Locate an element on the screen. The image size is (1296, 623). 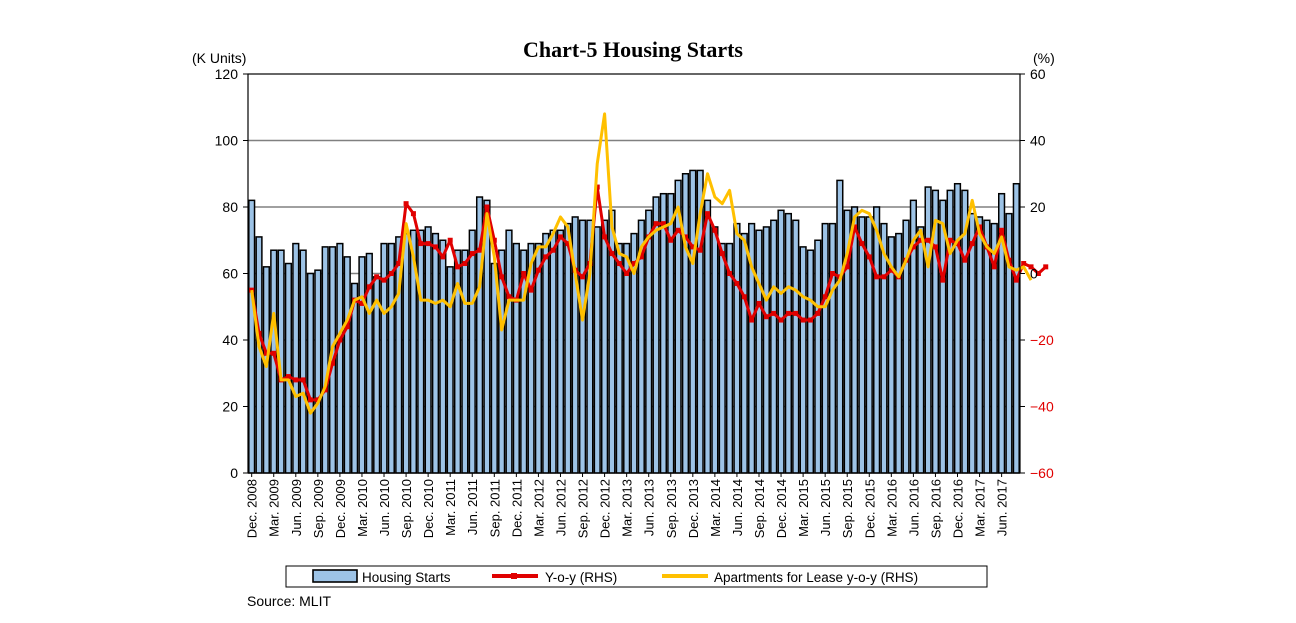
right-tick-label: 0 is located at coordinates (1034, 274).